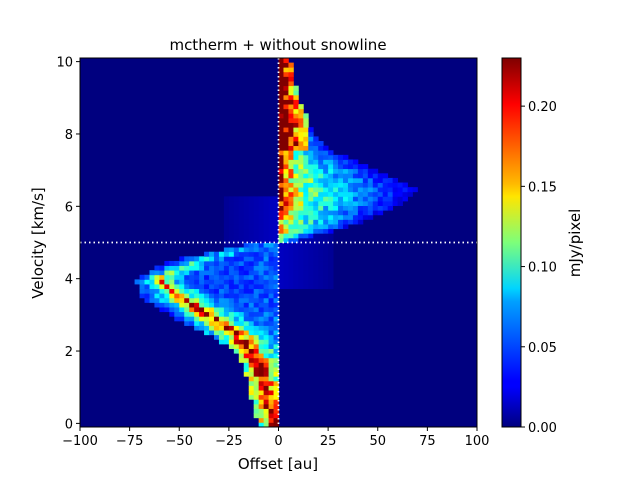 The height and width of the screenshot is (480, 640). I want to click on x-tick-label: −75, so click(129, 441).